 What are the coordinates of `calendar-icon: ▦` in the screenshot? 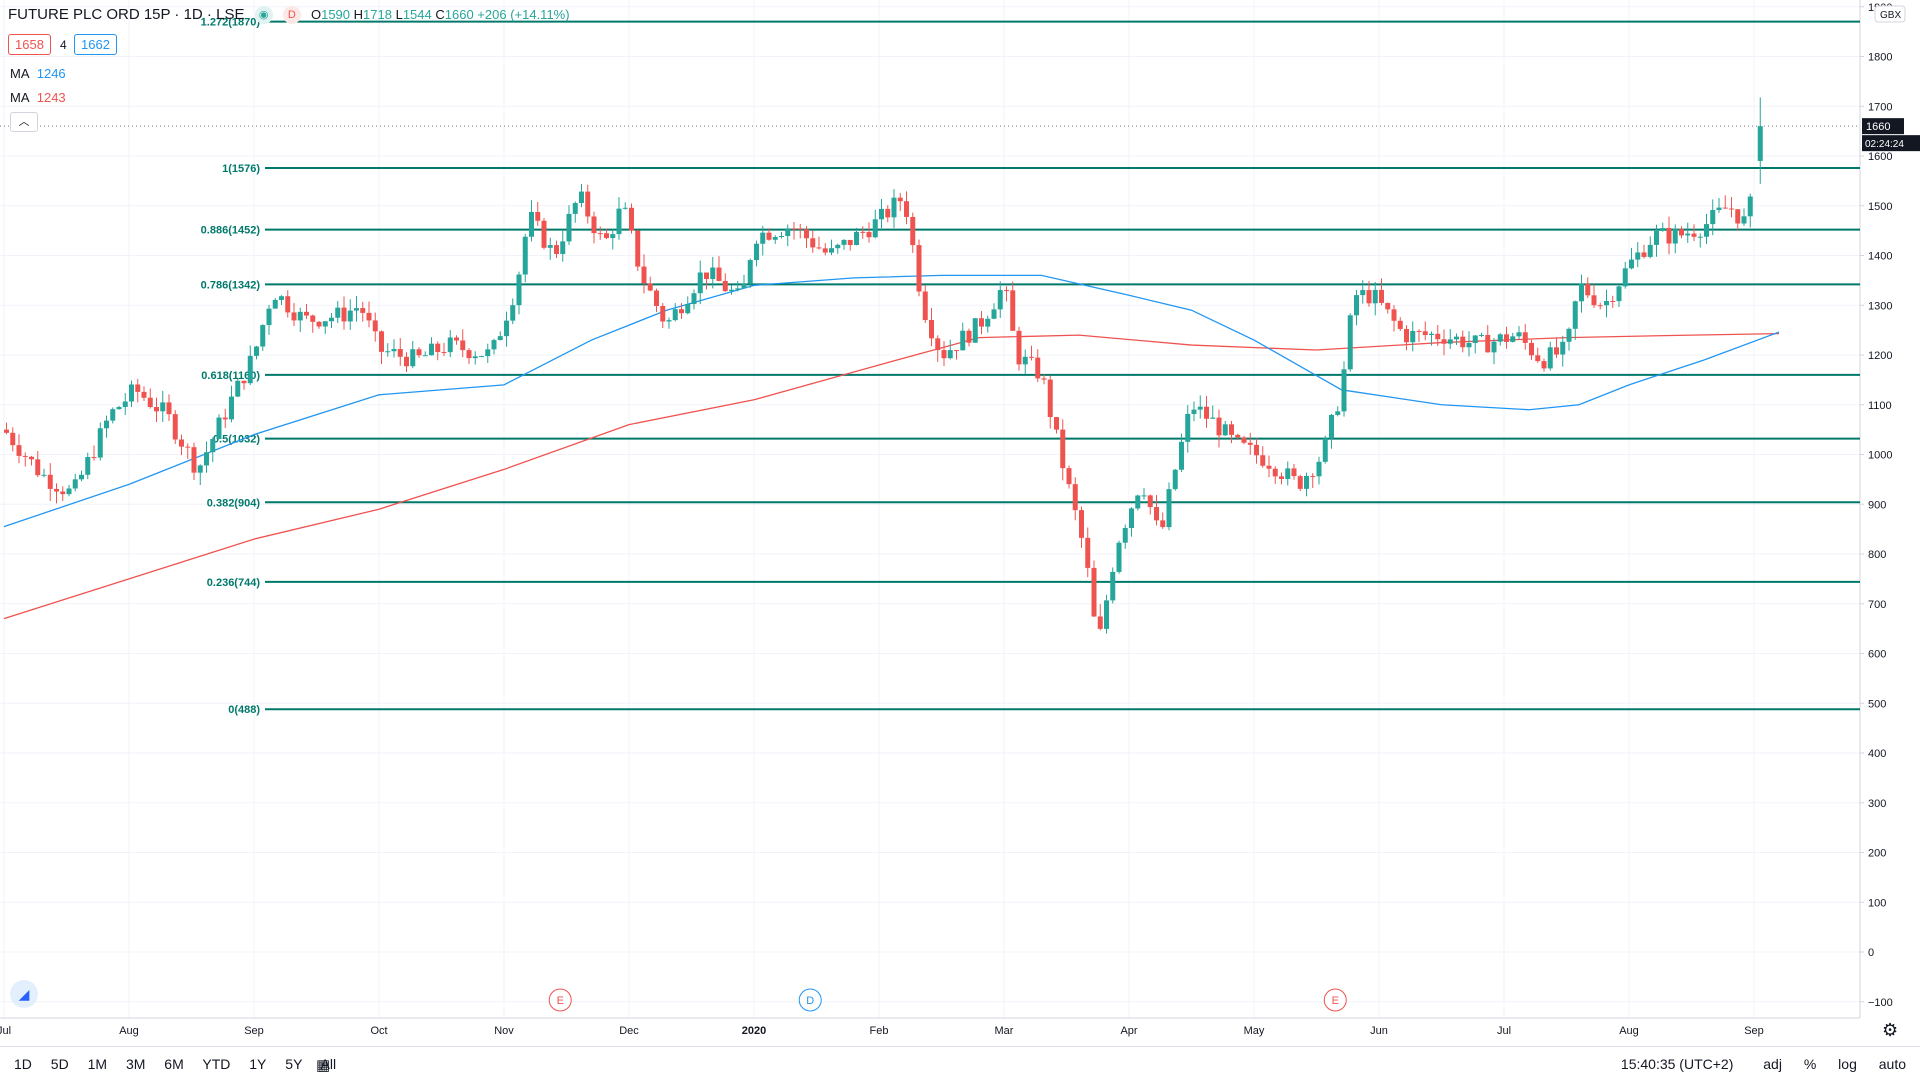 It's located at (323, 1065).